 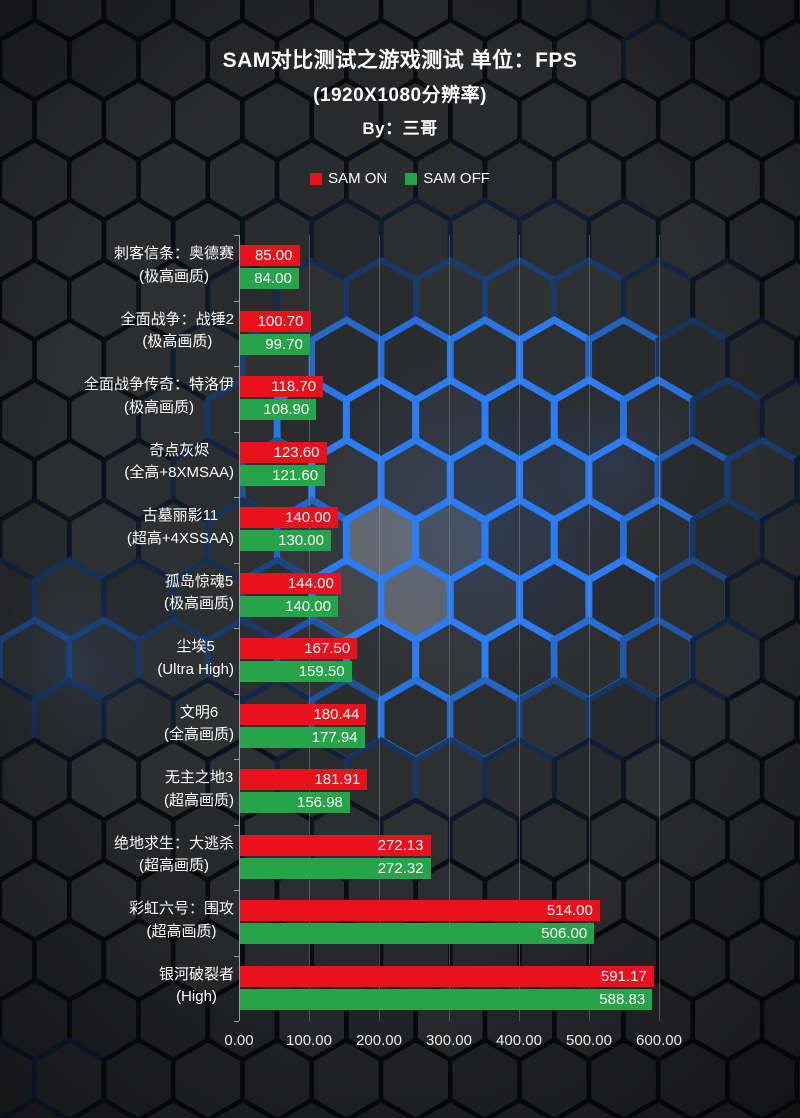 I want to click on chart-subtitle: (1920X1080分辨率), so click(x=400, y=95).